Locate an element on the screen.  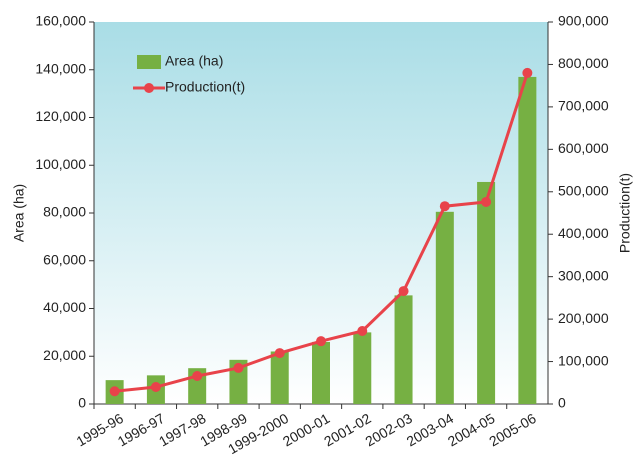
y2-tick-label: 500,000 is located at coordinates (583, 190).